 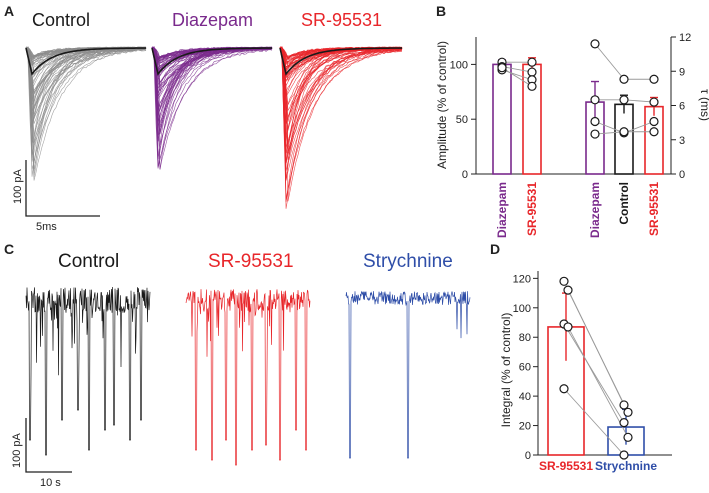 I want to click on y-tick-label: 120, so click(x=522, y=279).